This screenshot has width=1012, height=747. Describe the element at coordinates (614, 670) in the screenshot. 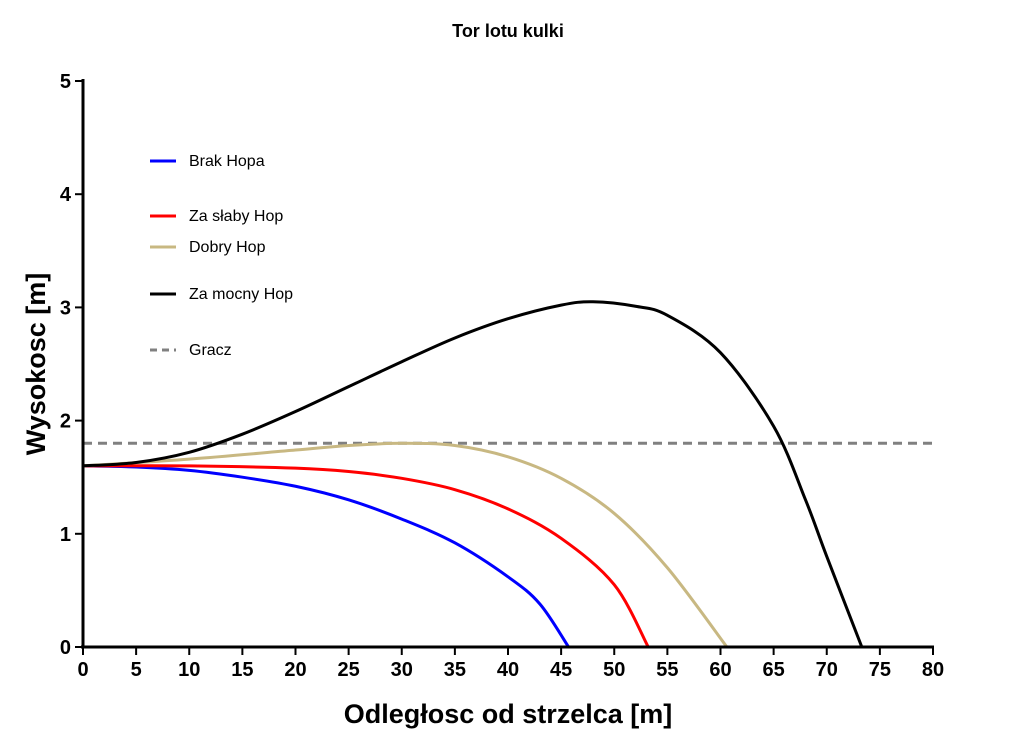

I see `x-tick-label: 50` at that location.